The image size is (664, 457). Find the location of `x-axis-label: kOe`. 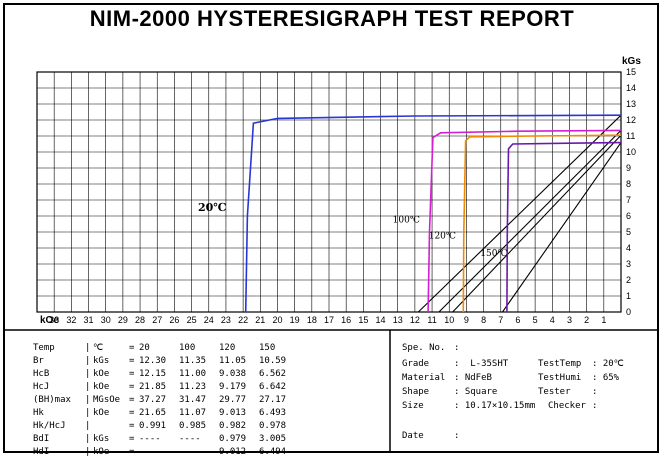

x-axis-label: kOe is located at coordinates (49, 320).